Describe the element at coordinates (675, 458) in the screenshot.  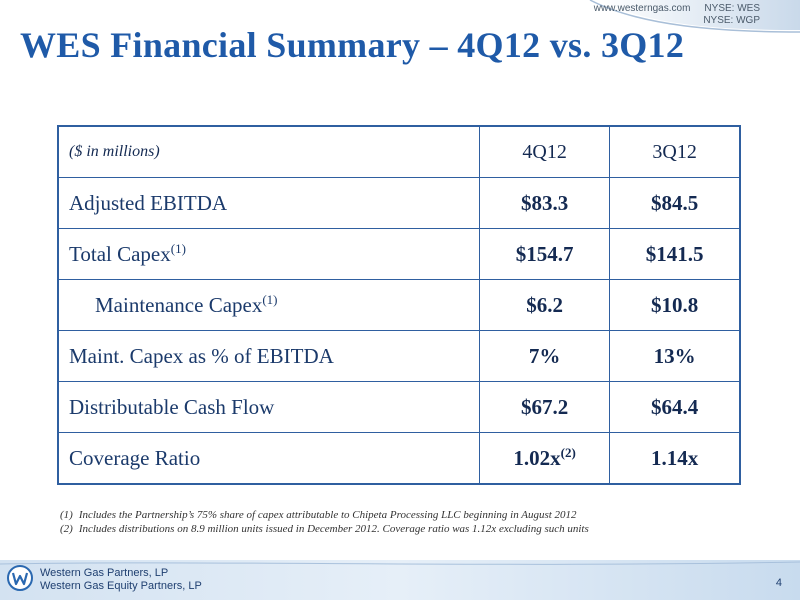
I see `row-value-3q12: 1.14x` at that location.